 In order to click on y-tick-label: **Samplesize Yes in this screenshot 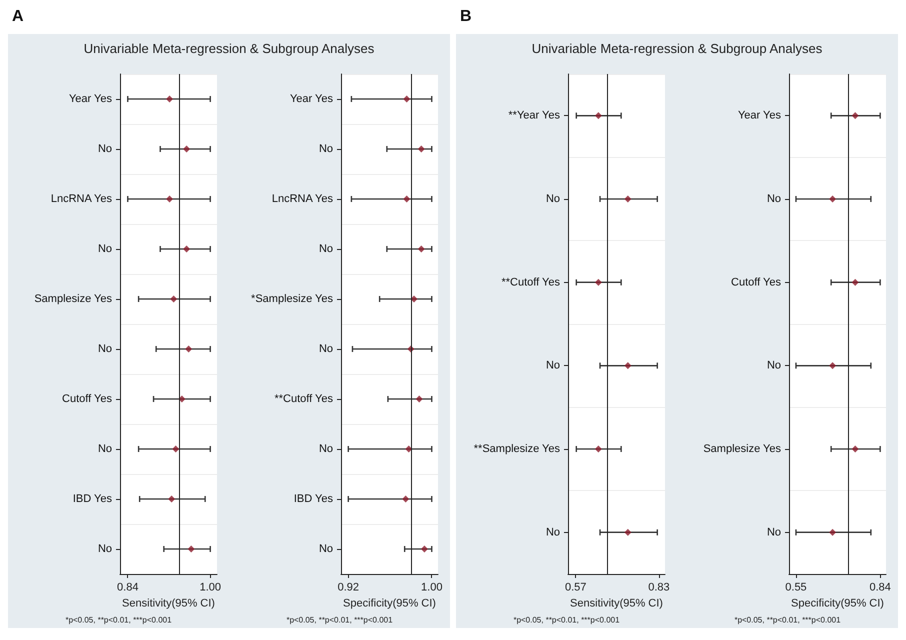, I will do `click(517, 449)`.